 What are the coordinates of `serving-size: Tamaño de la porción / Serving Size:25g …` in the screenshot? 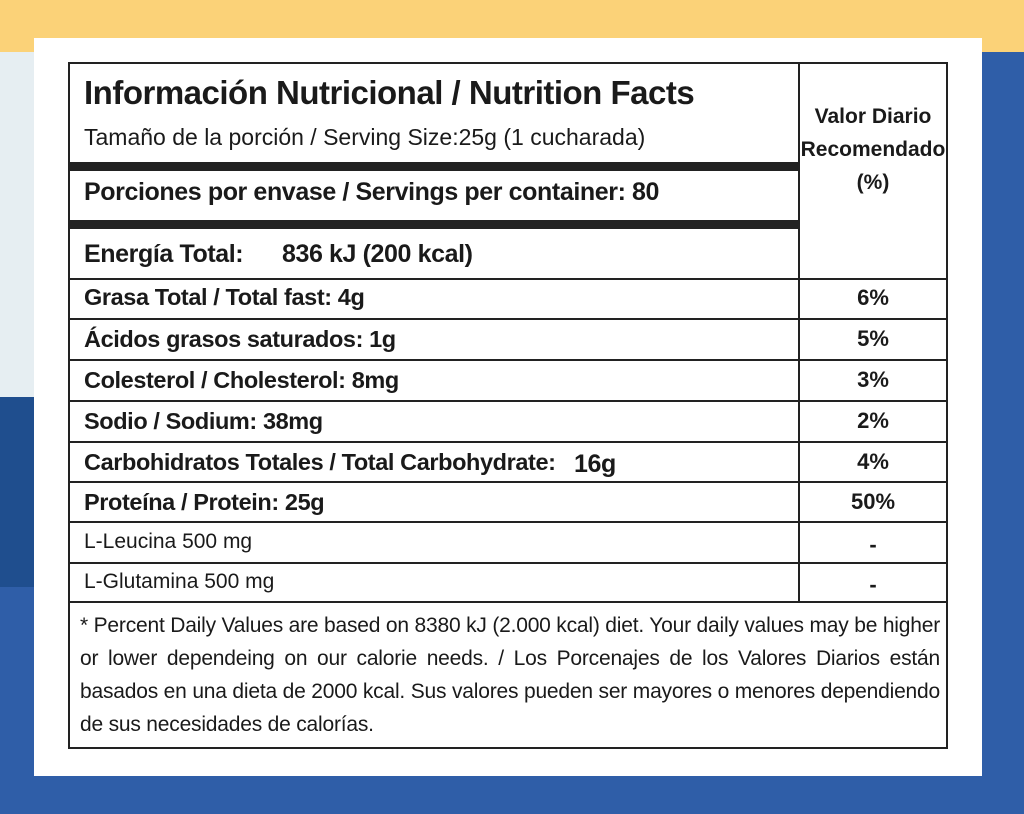 It's located at (365, 137).